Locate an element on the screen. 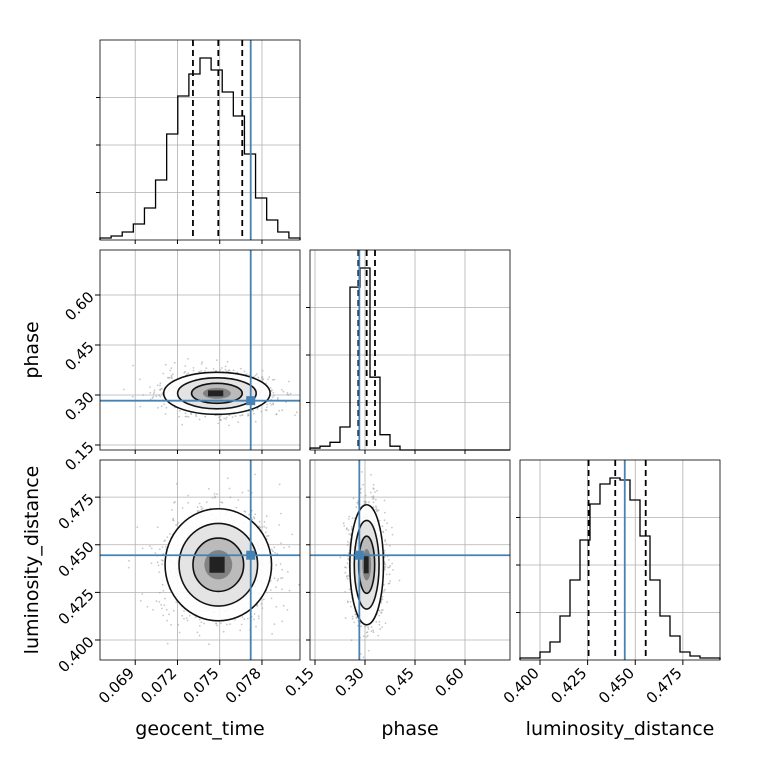 The width and height of the screenshot is (760, 760). x-tick-label-phase-2: 0.45 is located at coordinates (399, 682).